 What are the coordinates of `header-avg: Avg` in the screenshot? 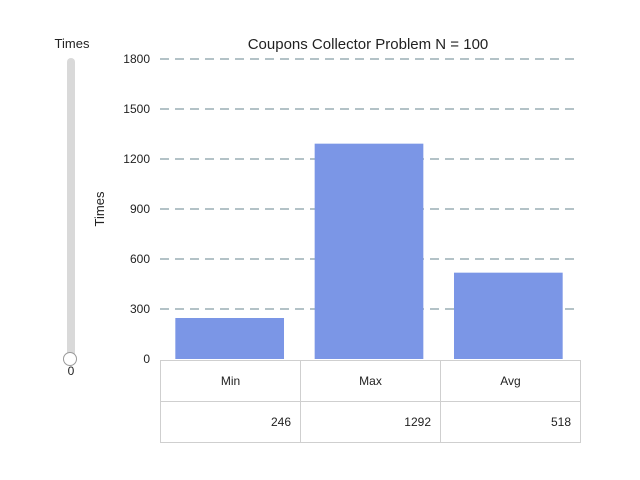 It's located at (510, 381).